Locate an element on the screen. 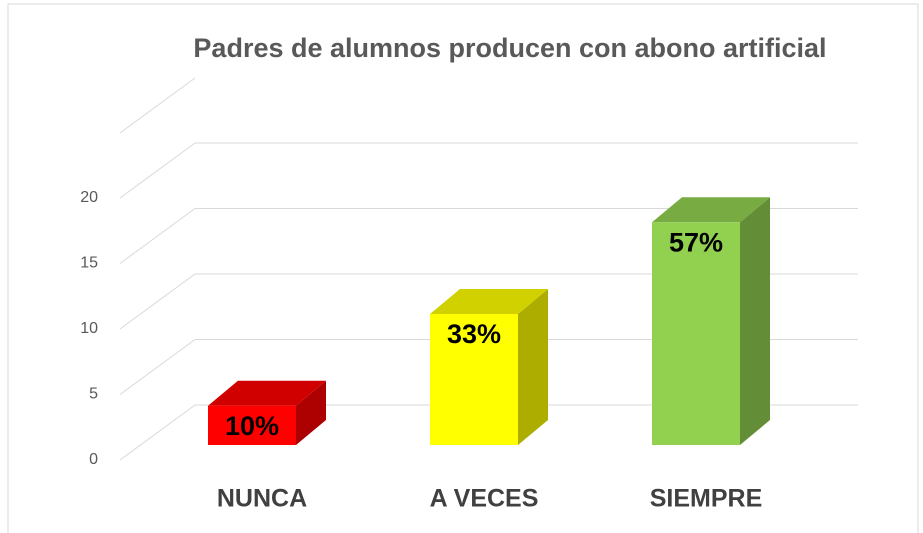 The width and height of the screenshot is (923, 533). x-tick-label: NUNCA is located at coordinates (262, 499).